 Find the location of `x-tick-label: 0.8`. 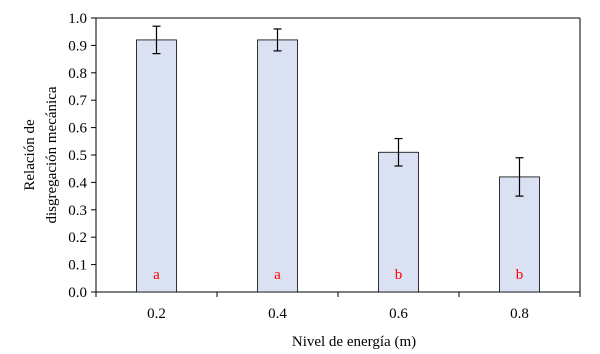

x-tick-label: 0.8 is located at coordinates (519, 314).